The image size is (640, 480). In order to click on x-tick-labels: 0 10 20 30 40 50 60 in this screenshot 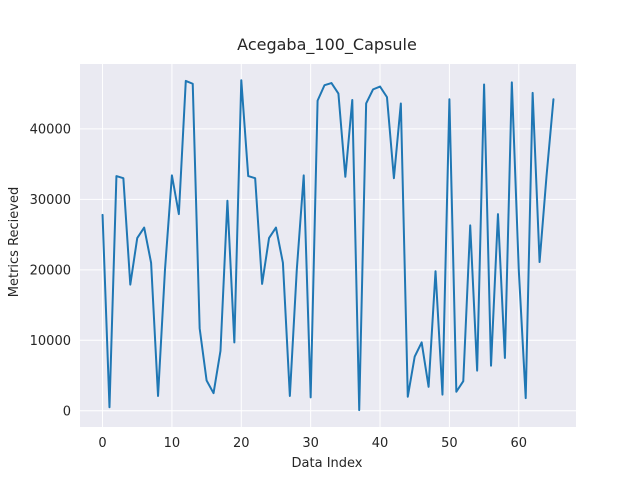, I will do `click(312, 443)`.